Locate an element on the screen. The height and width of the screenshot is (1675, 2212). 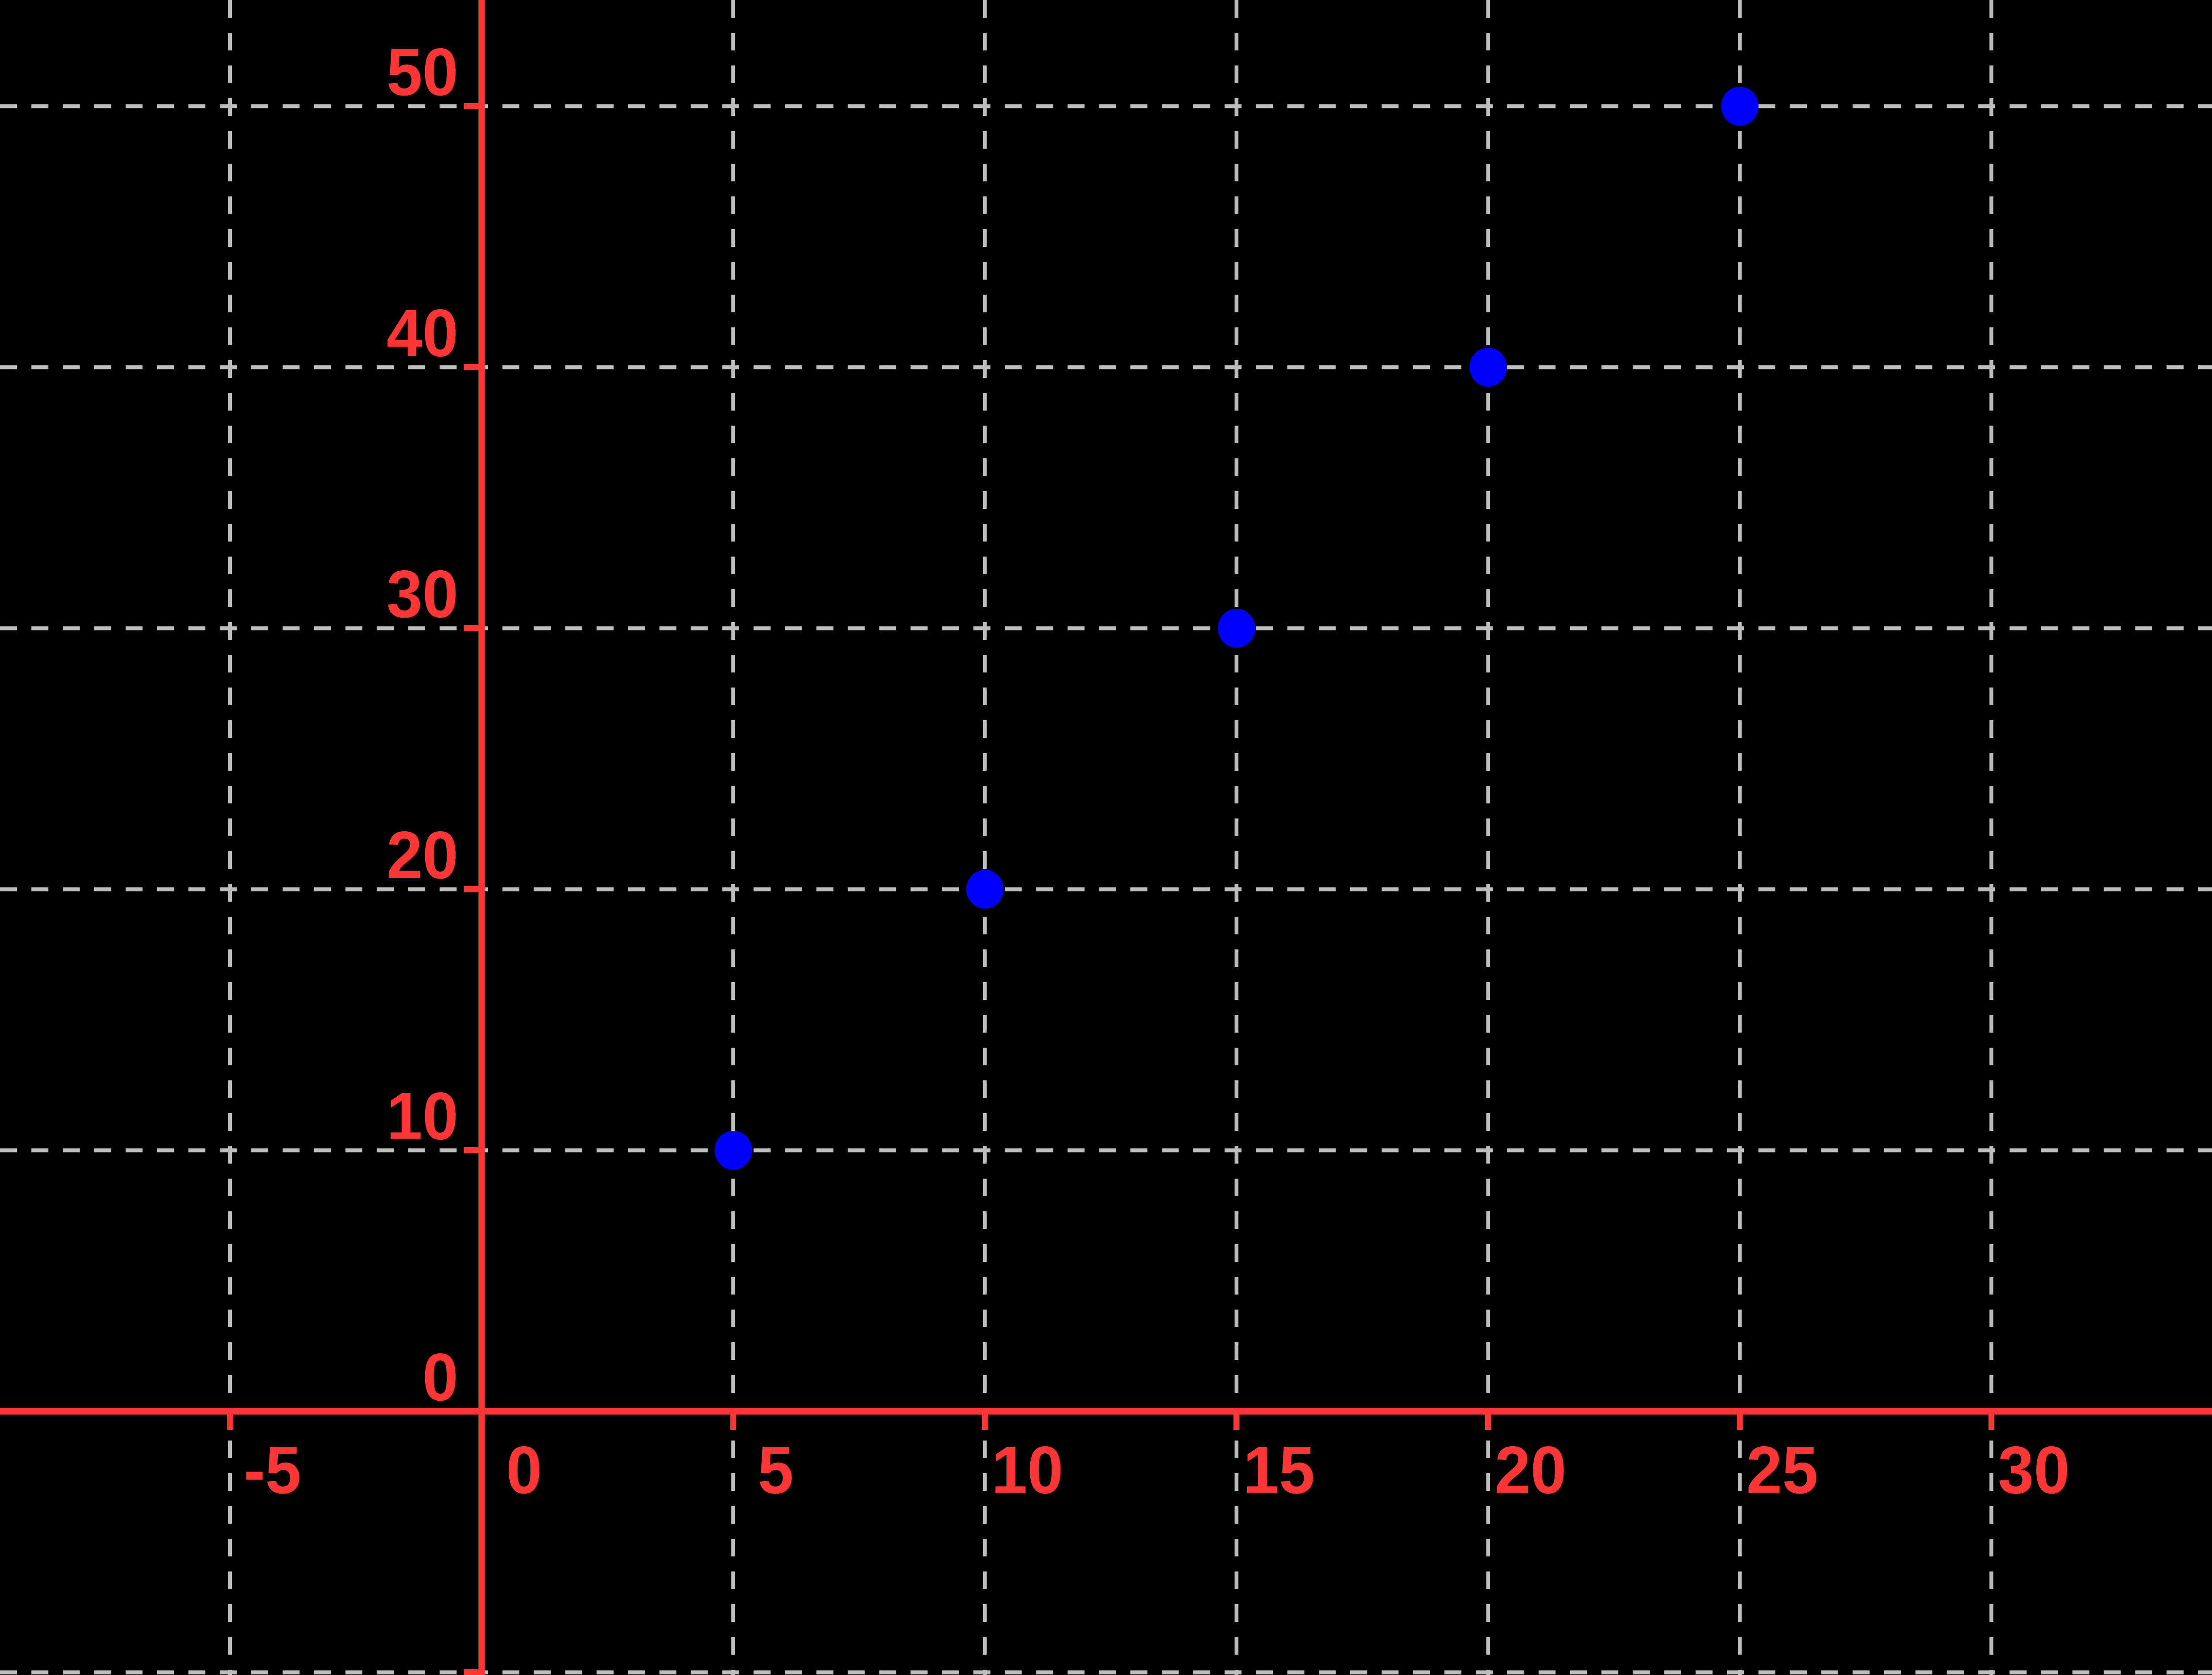
x-axis-tick-label-0: 0 is located at coordinates (524, 1469).